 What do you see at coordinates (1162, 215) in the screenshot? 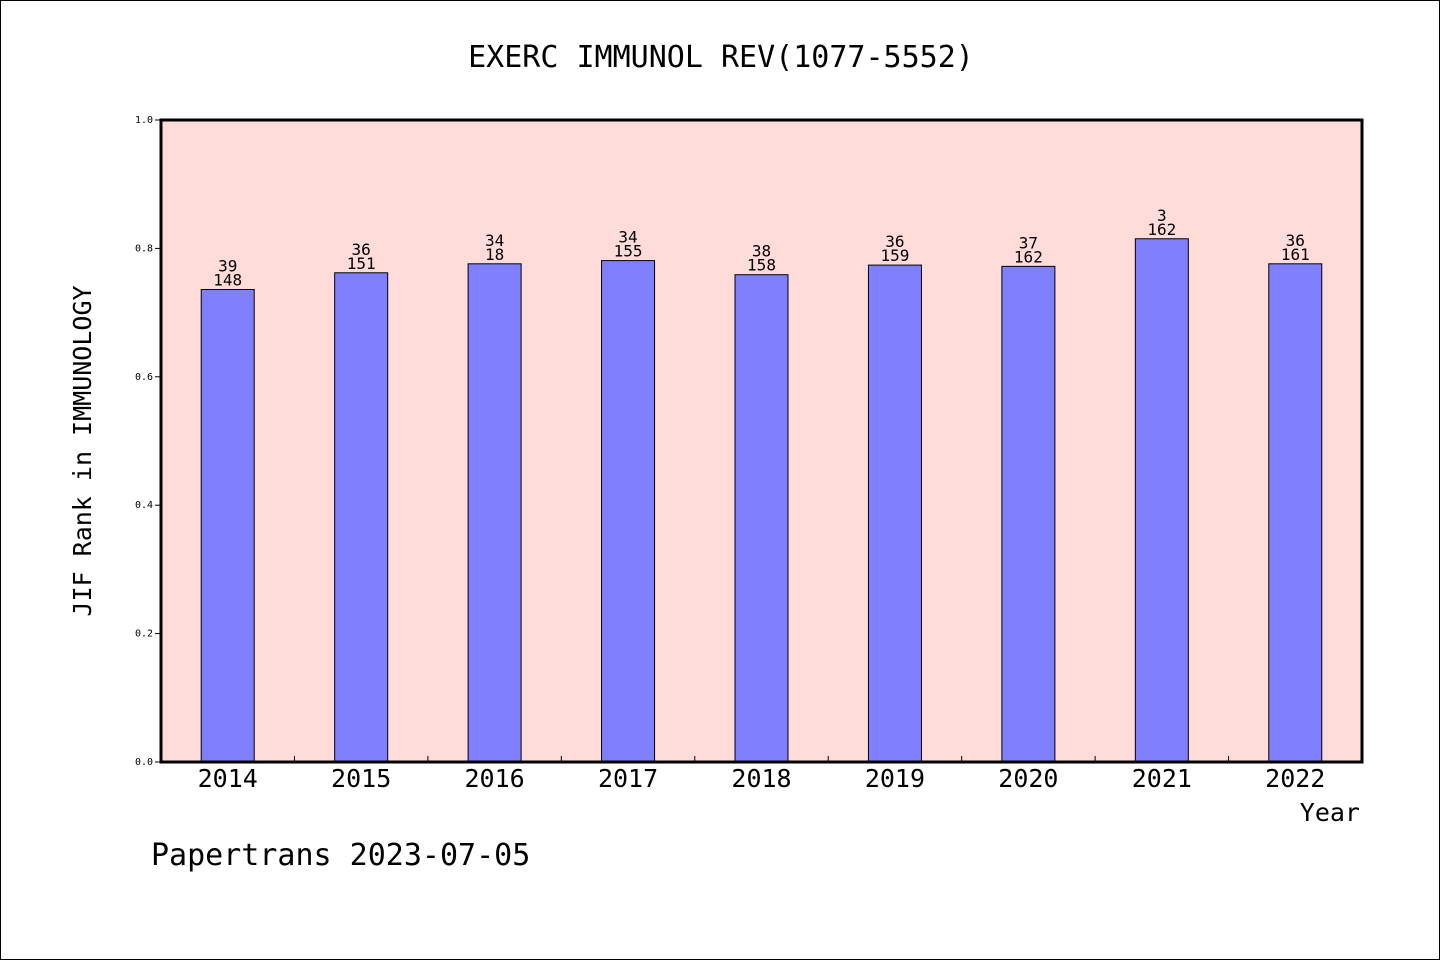
I see `bar-rank-label: 3` at bounding box center [1162, 215].